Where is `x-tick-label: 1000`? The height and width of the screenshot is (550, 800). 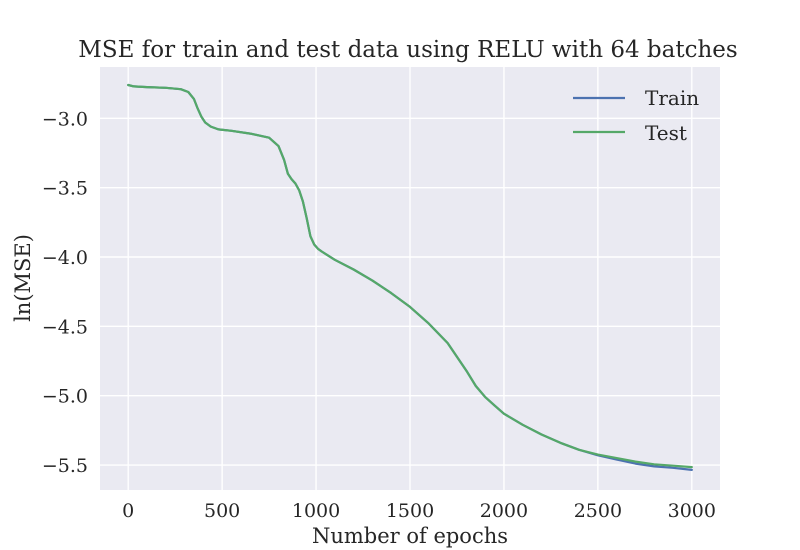 x-tick-label: 1000 is located at coordinates (316, 511).